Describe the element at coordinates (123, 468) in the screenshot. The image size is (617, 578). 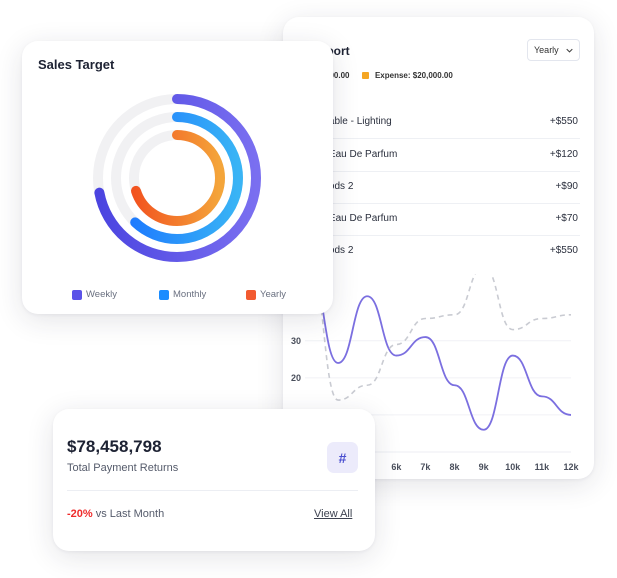
I see `payment-label: Total Payment Returns` at that location.